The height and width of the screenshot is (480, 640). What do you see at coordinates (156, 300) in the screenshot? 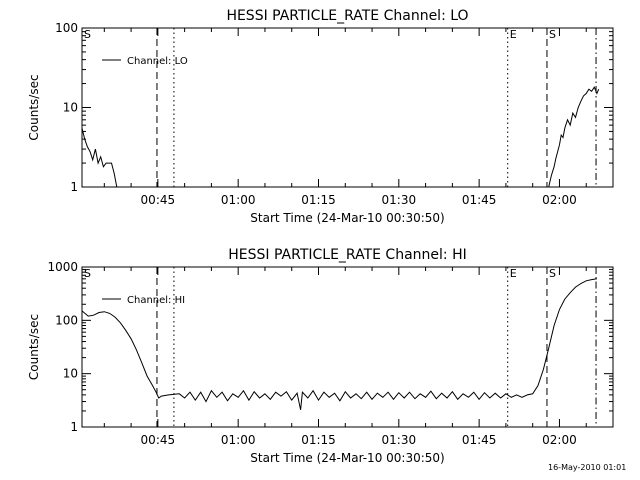
I see `legend-label: Channel: HI` at bounding box center [156, 300].